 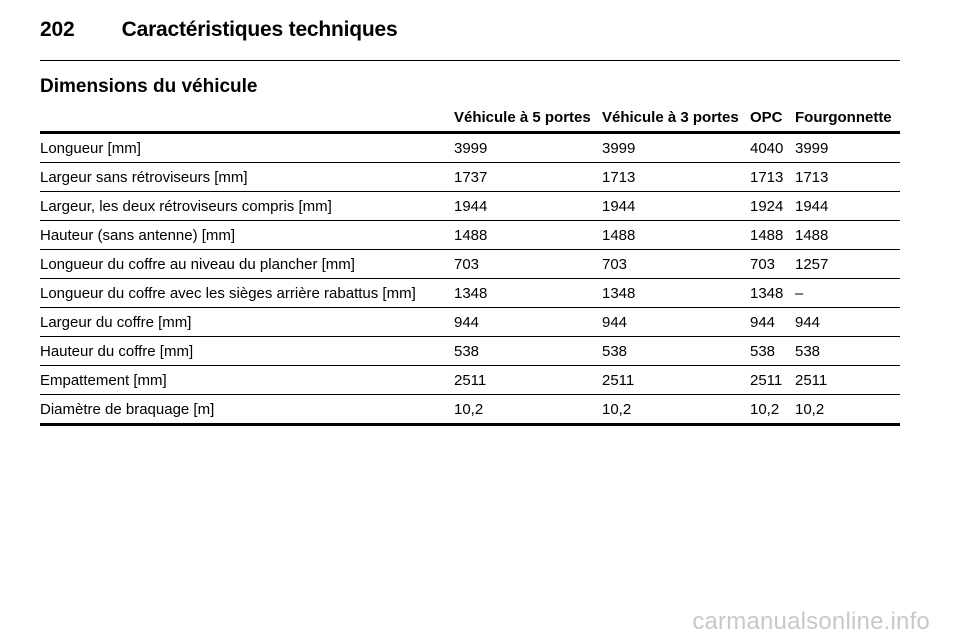 I want to click on header-divider, so click(x=470, y=60).